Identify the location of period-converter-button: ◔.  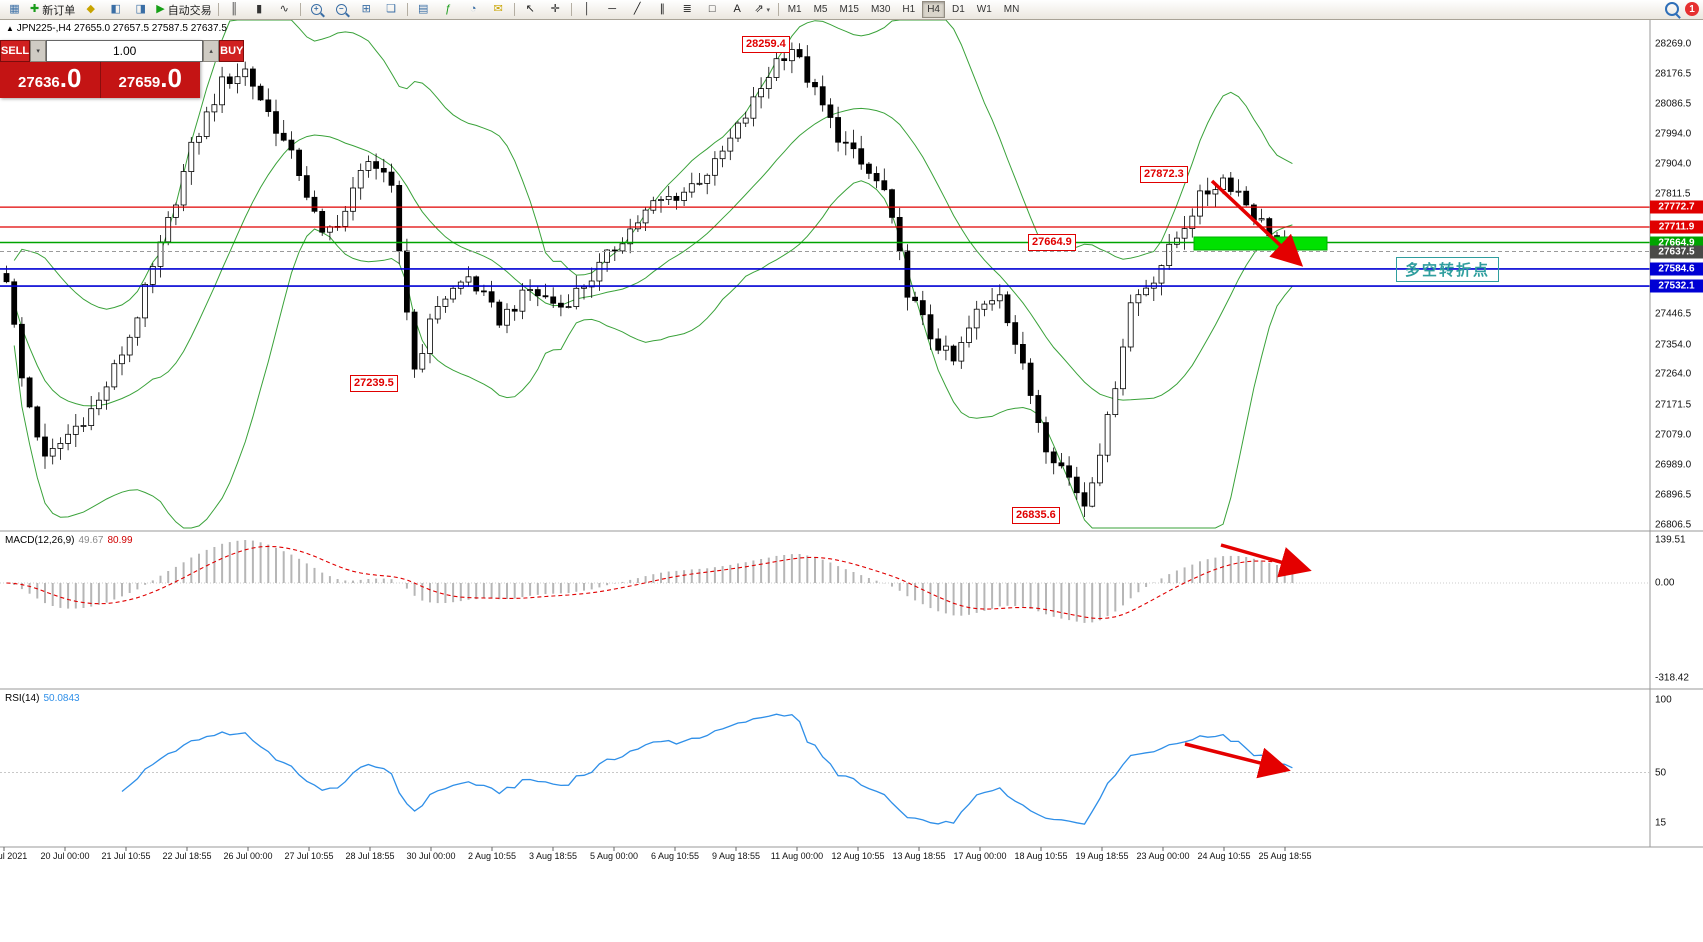
(473, 9).